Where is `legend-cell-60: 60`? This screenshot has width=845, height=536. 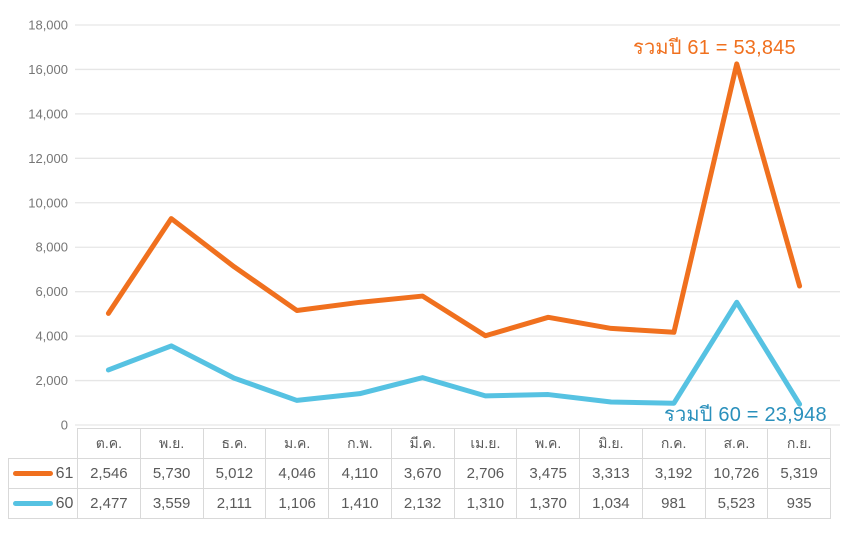 legend-cell-60: 60 is located at coordinates (43, 503).